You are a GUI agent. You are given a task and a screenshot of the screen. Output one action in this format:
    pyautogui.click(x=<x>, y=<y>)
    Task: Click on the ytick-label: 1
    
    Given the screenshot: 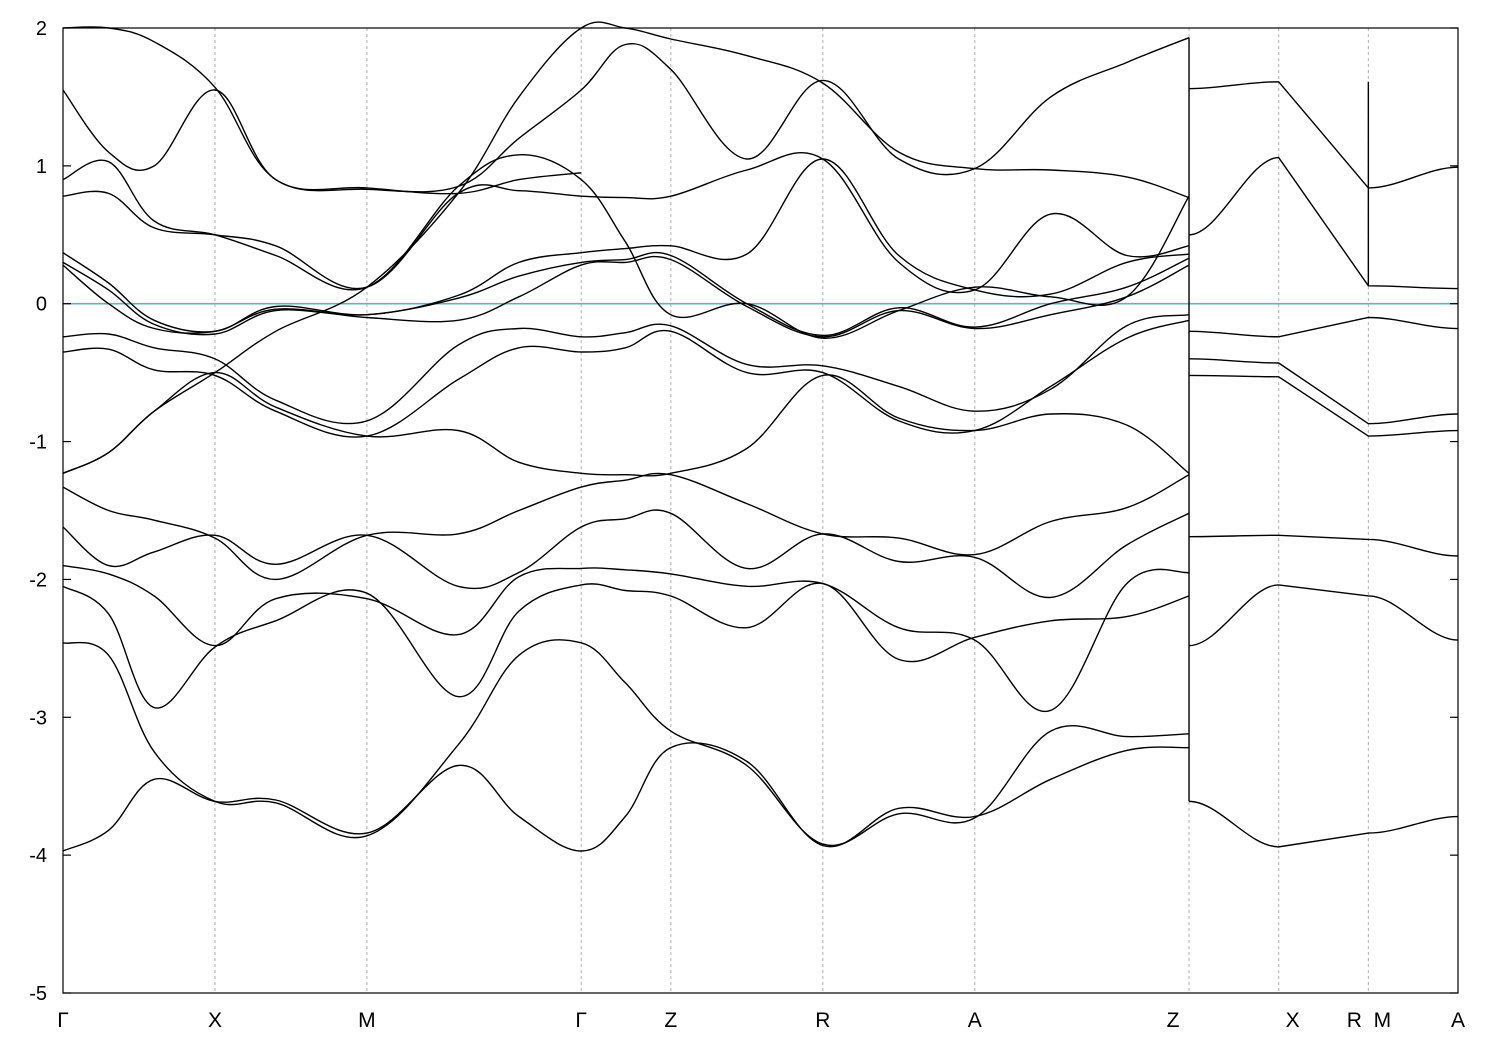 What is the action you would take?
    pyautogui.click(x=41, y=167)
    